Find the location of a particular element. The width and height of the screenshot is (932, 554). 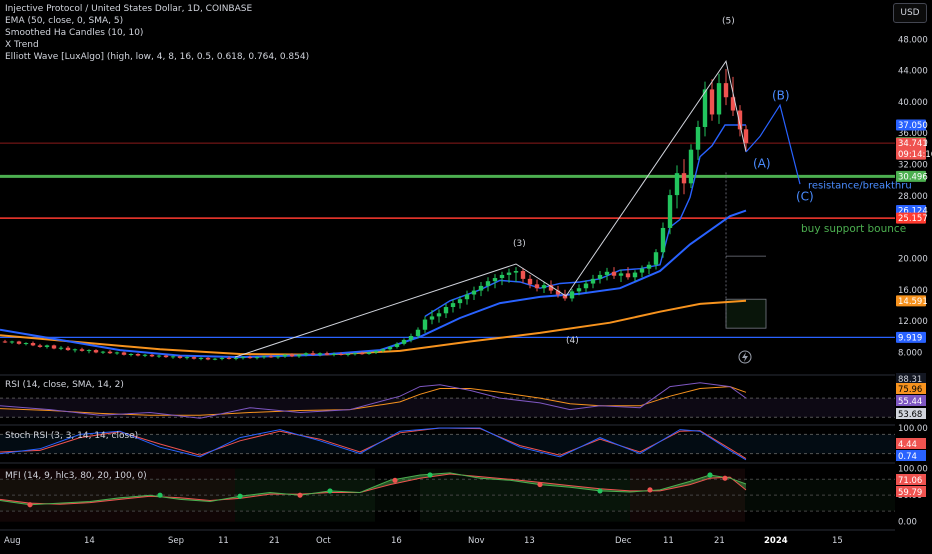

stoch-k-line is located at coordinates (373, 444).